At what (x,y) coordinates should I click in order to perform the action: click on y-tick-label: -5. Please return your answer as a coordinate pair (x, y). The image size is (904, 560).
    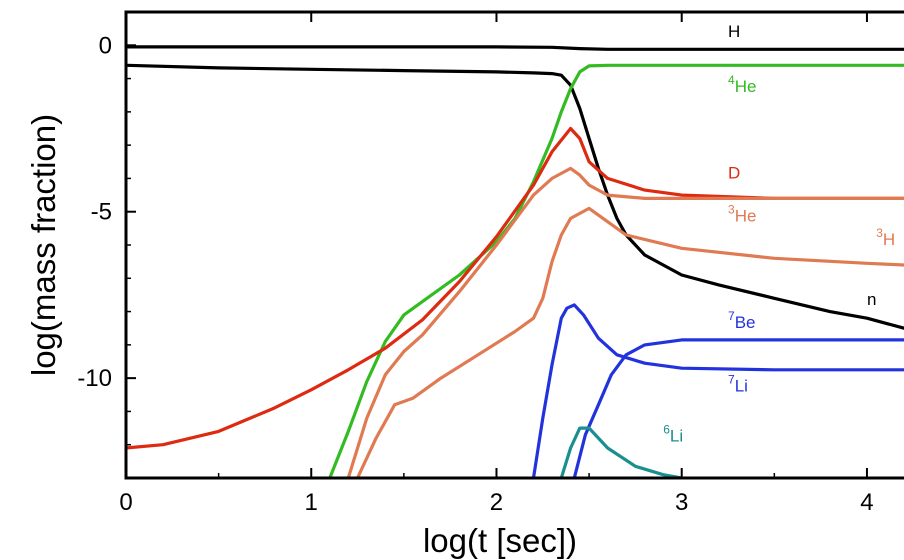
    Looking at the image, I should click on (101, 212).